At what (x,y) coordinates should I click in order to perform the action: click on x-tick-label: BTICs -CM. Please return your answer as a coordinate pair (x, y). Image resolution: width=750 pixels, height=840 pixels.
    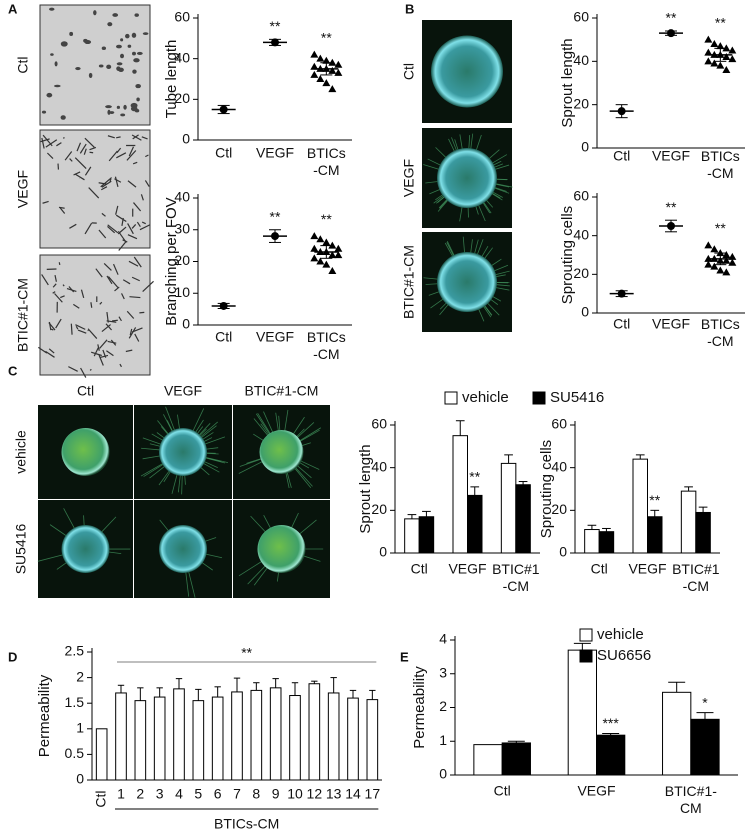
    Looking at the image, I should click on (720, 332).